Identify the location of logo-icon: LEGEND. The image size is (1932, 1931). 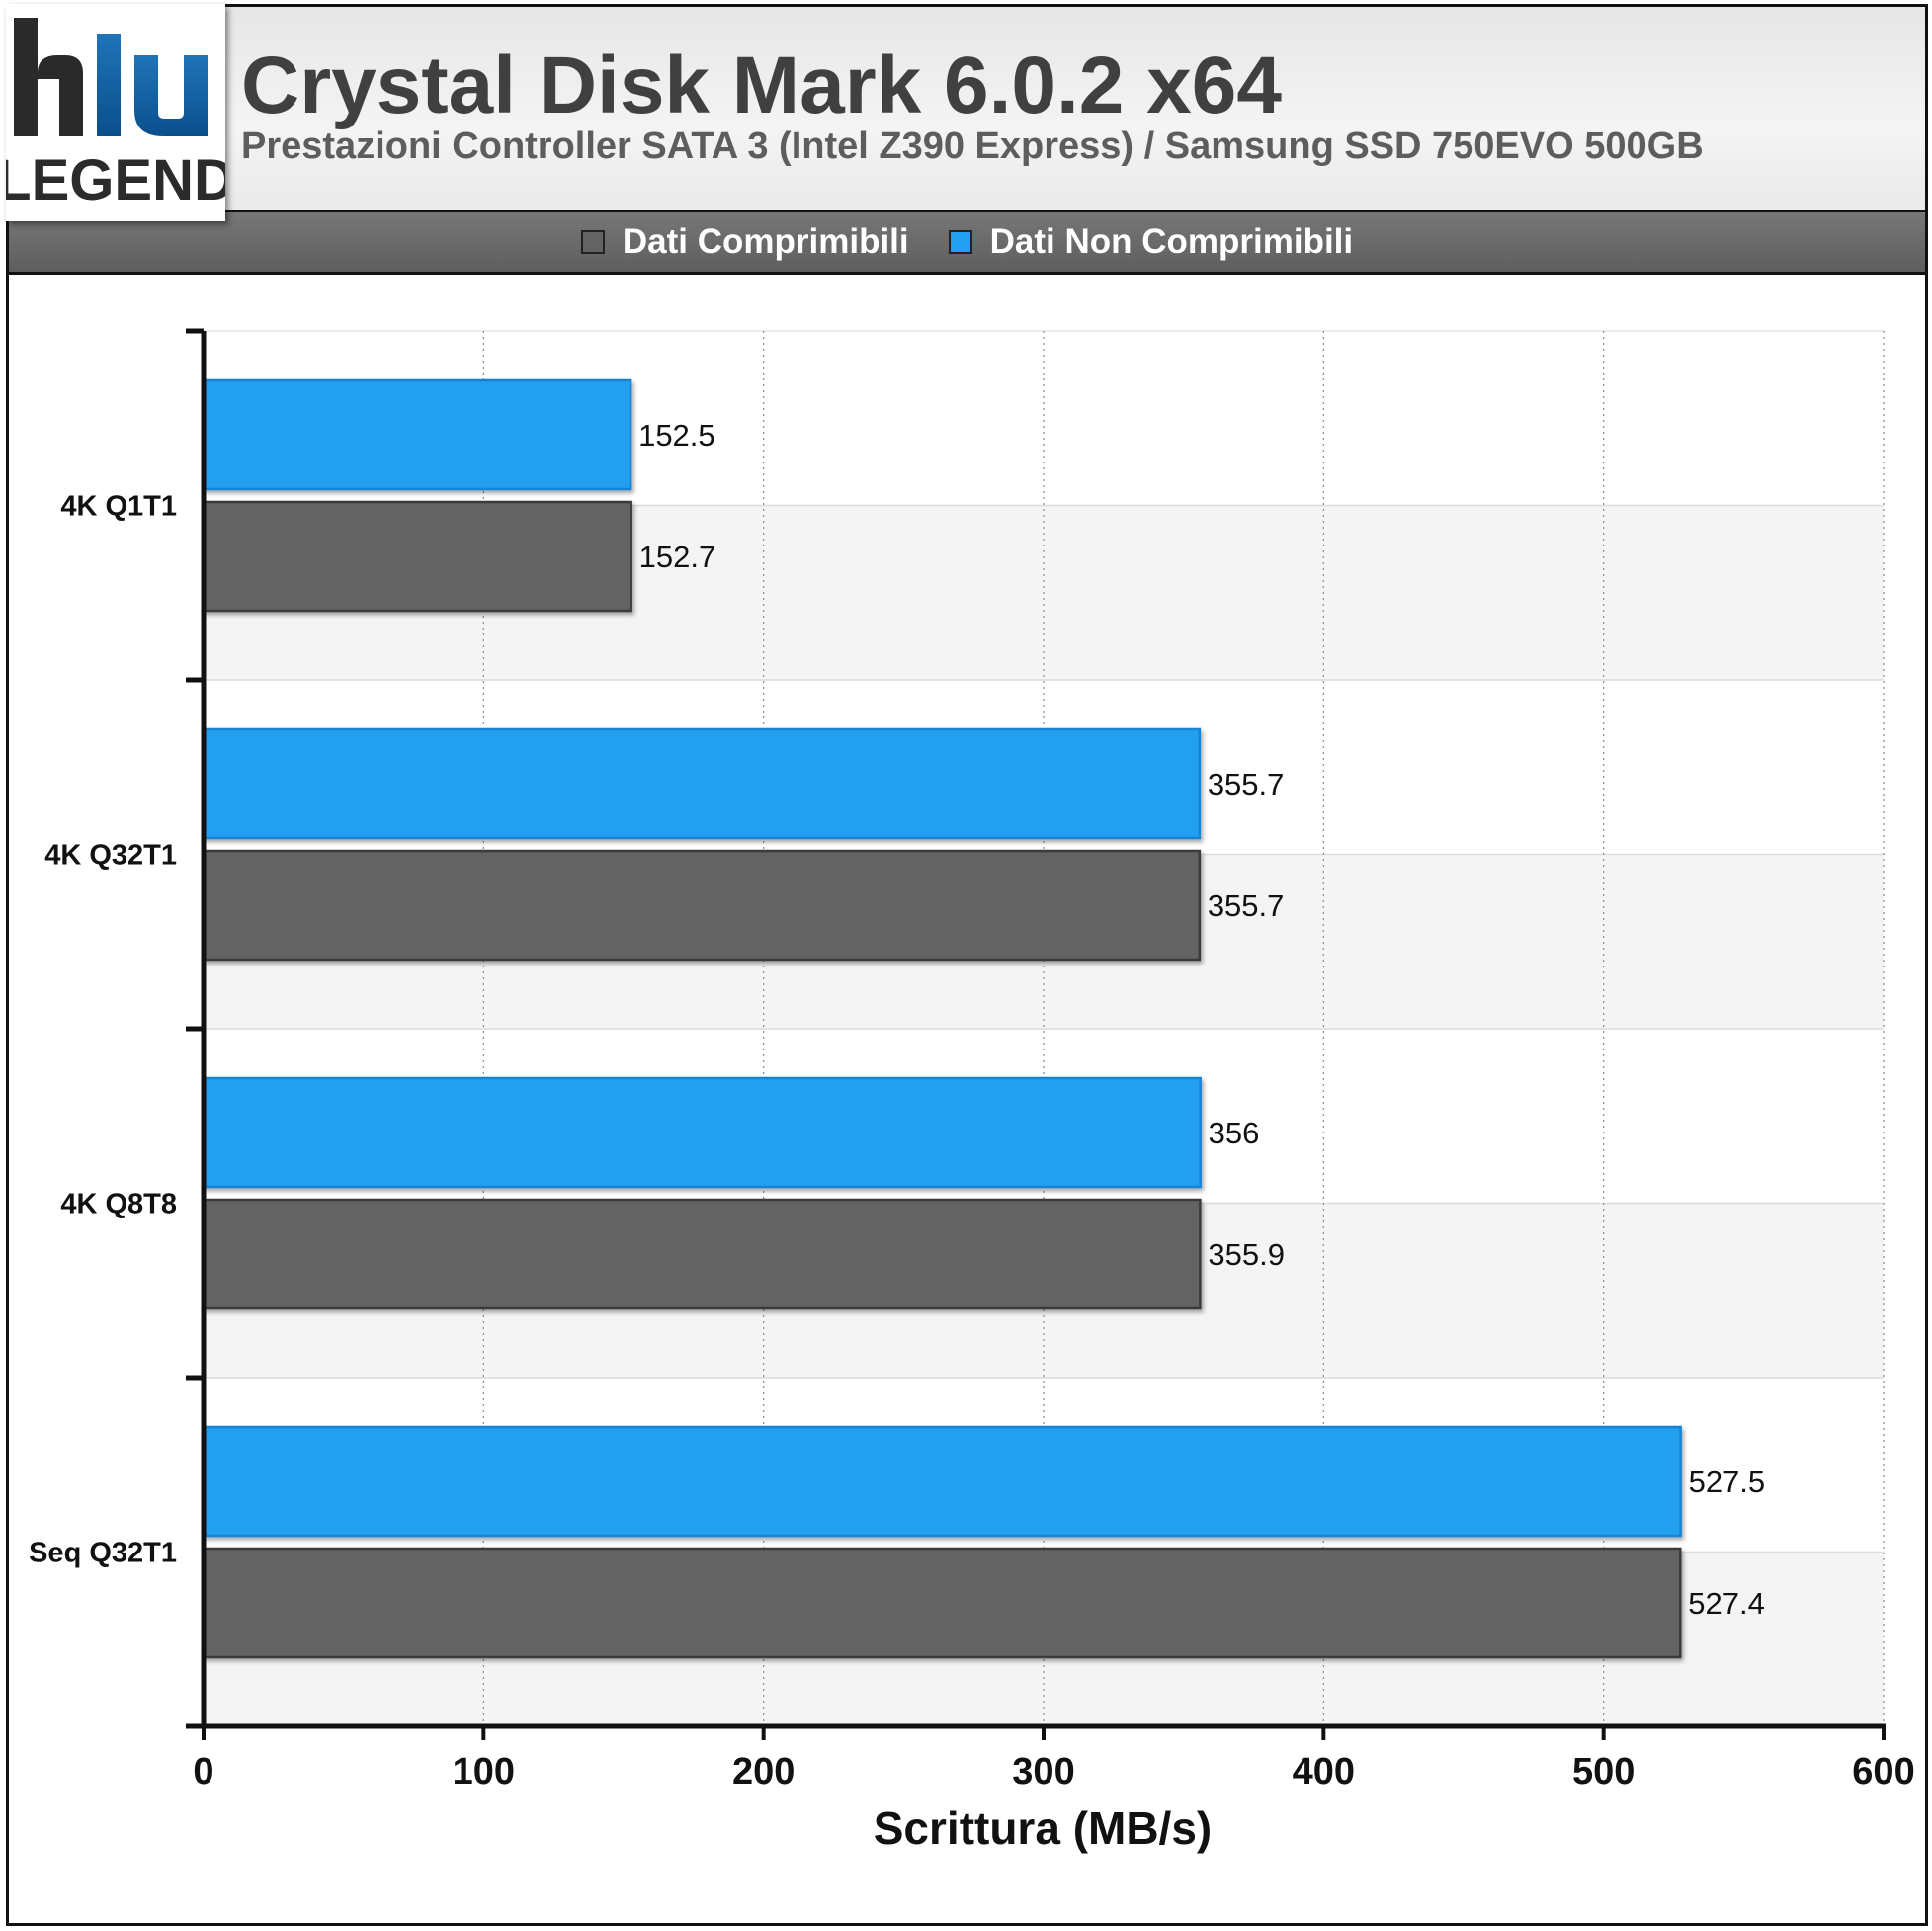
(117, 115).